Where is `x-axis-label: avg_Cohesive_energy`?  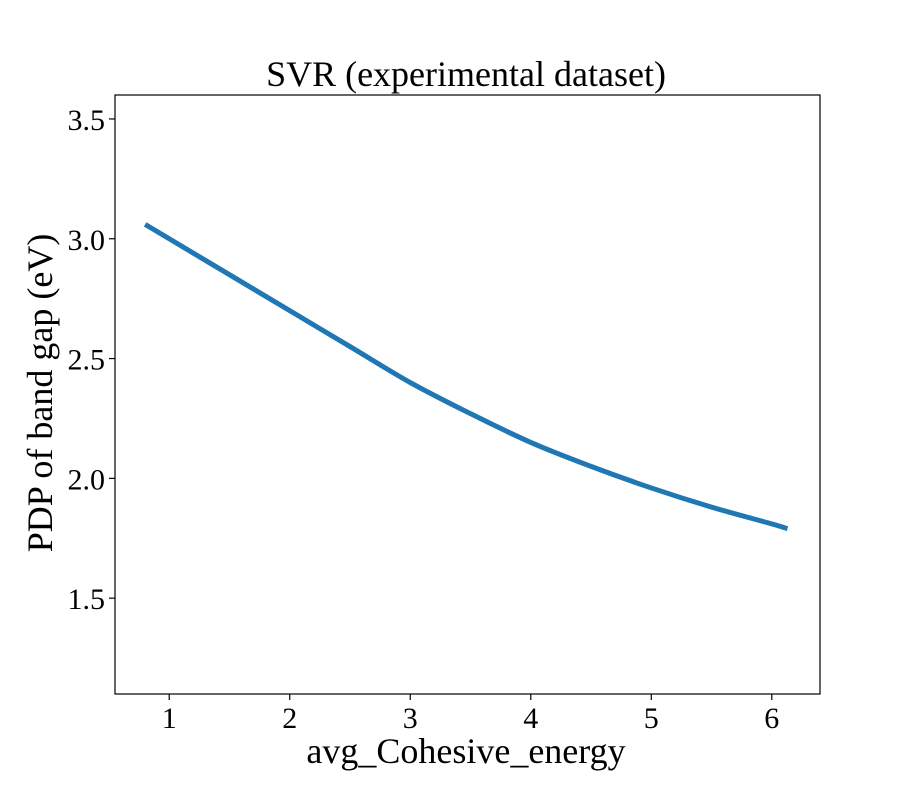 x-axis-label: avg_Cohesive_energy is located at coordinates (465, 751).